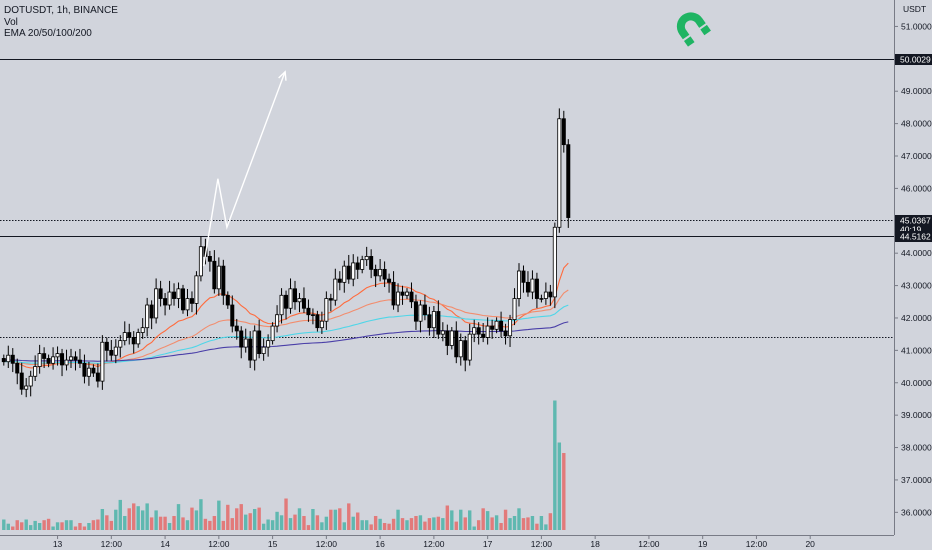 The width and height of the screenshot is (932, 550). I want to click on magnet-icon, so click(693, 29).